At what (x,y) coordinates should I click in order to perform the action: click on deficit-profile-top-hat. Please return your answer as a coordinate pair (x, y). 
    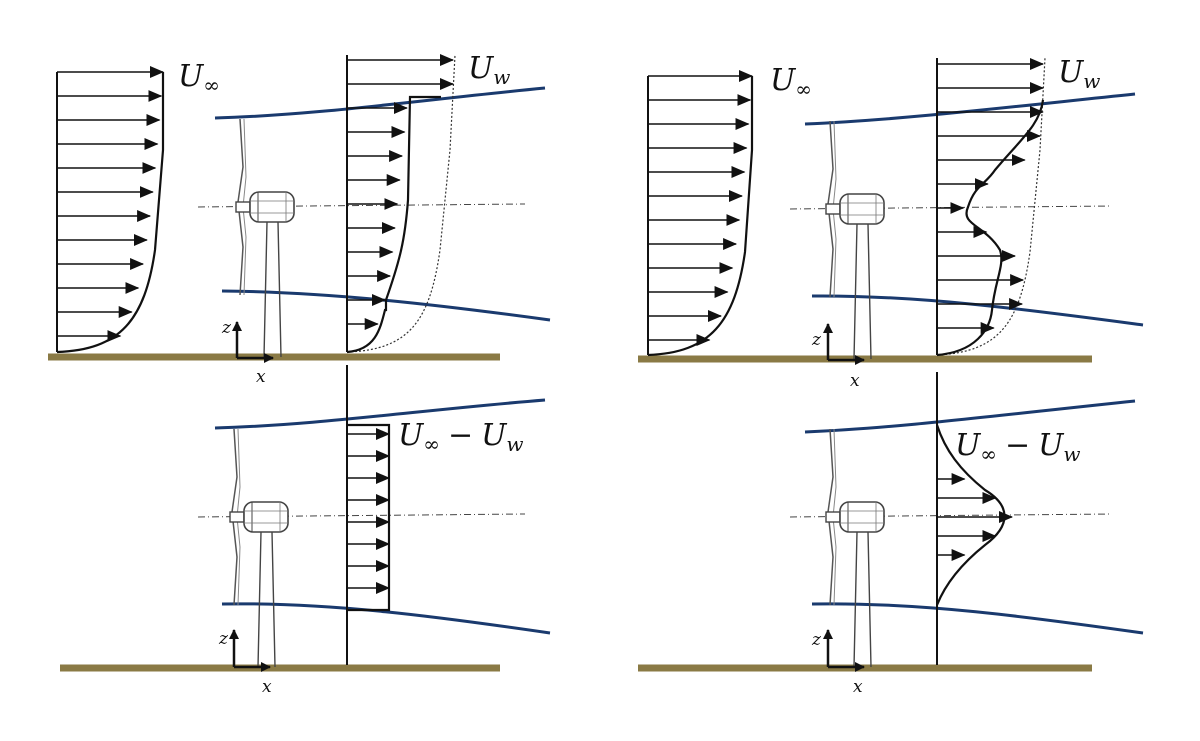
    Looking at the image, I should click on (369, 517).